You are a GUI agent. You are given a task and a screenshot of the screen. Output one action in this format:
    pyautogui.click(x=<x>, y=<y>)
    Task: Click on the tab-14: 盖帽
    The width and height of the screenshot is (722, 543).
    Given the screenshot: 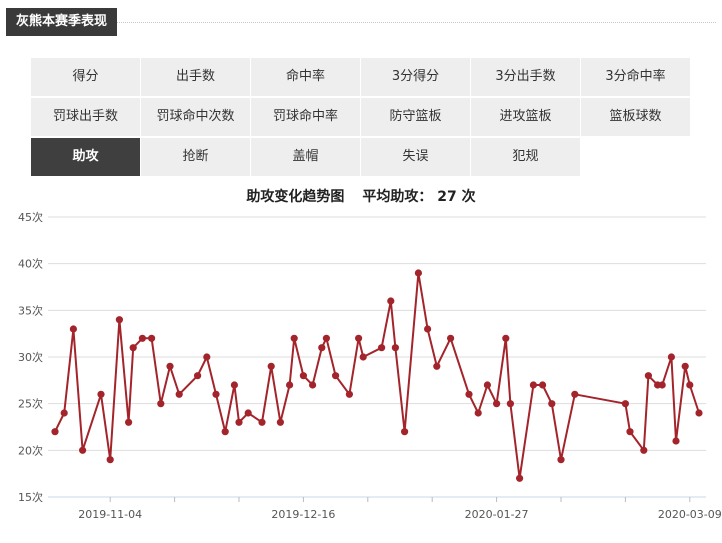 What is the action you would take?
    pyautogui.click(x=305, y=157)
    